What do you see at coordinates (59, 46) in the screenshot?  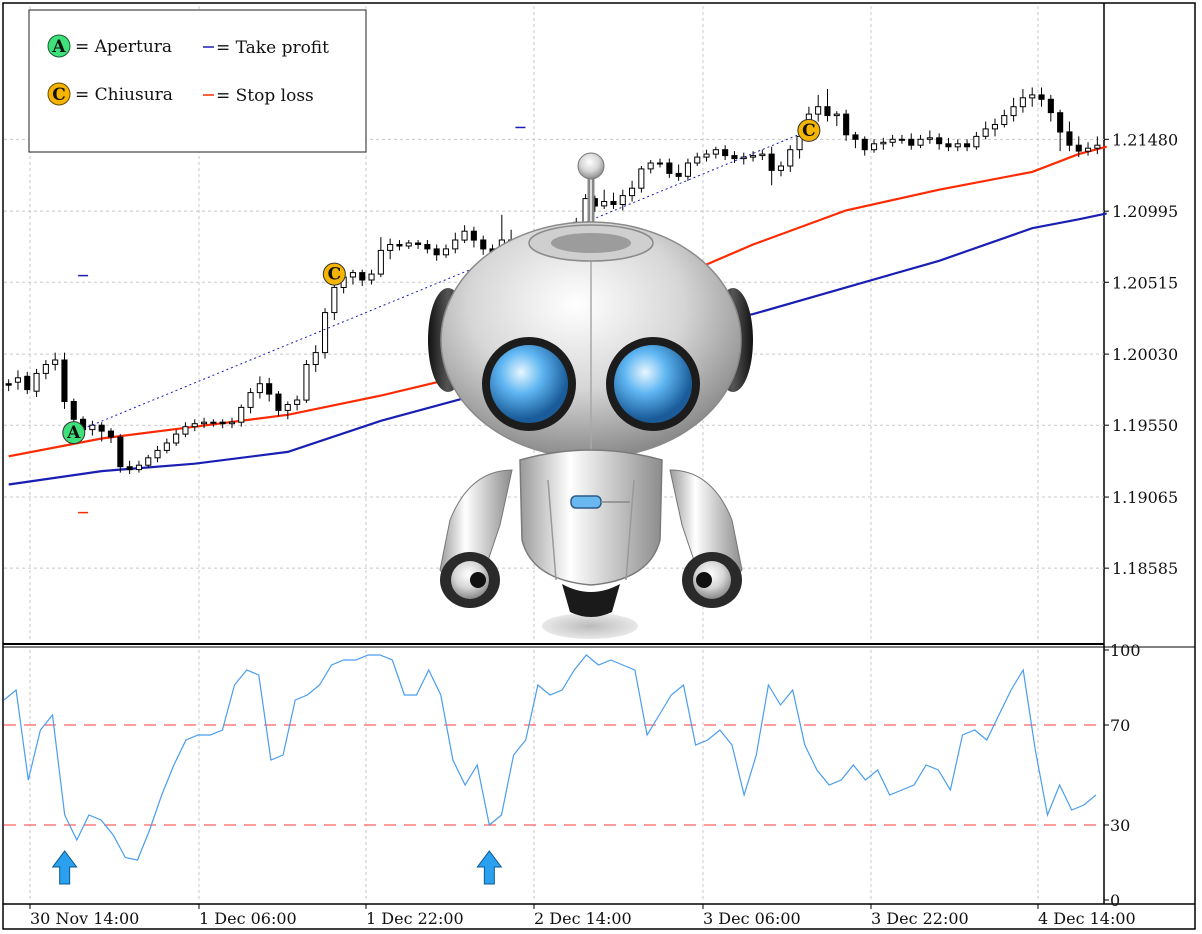 I see `apertura-marker-icon` at bounding box center [59, 46].